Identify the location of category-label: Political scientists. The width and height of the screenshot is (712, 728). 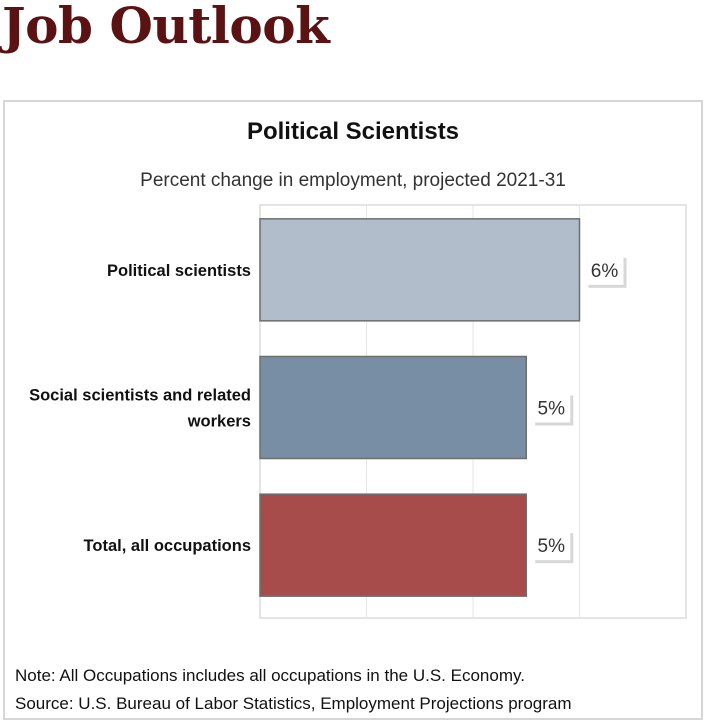
(179, 271).